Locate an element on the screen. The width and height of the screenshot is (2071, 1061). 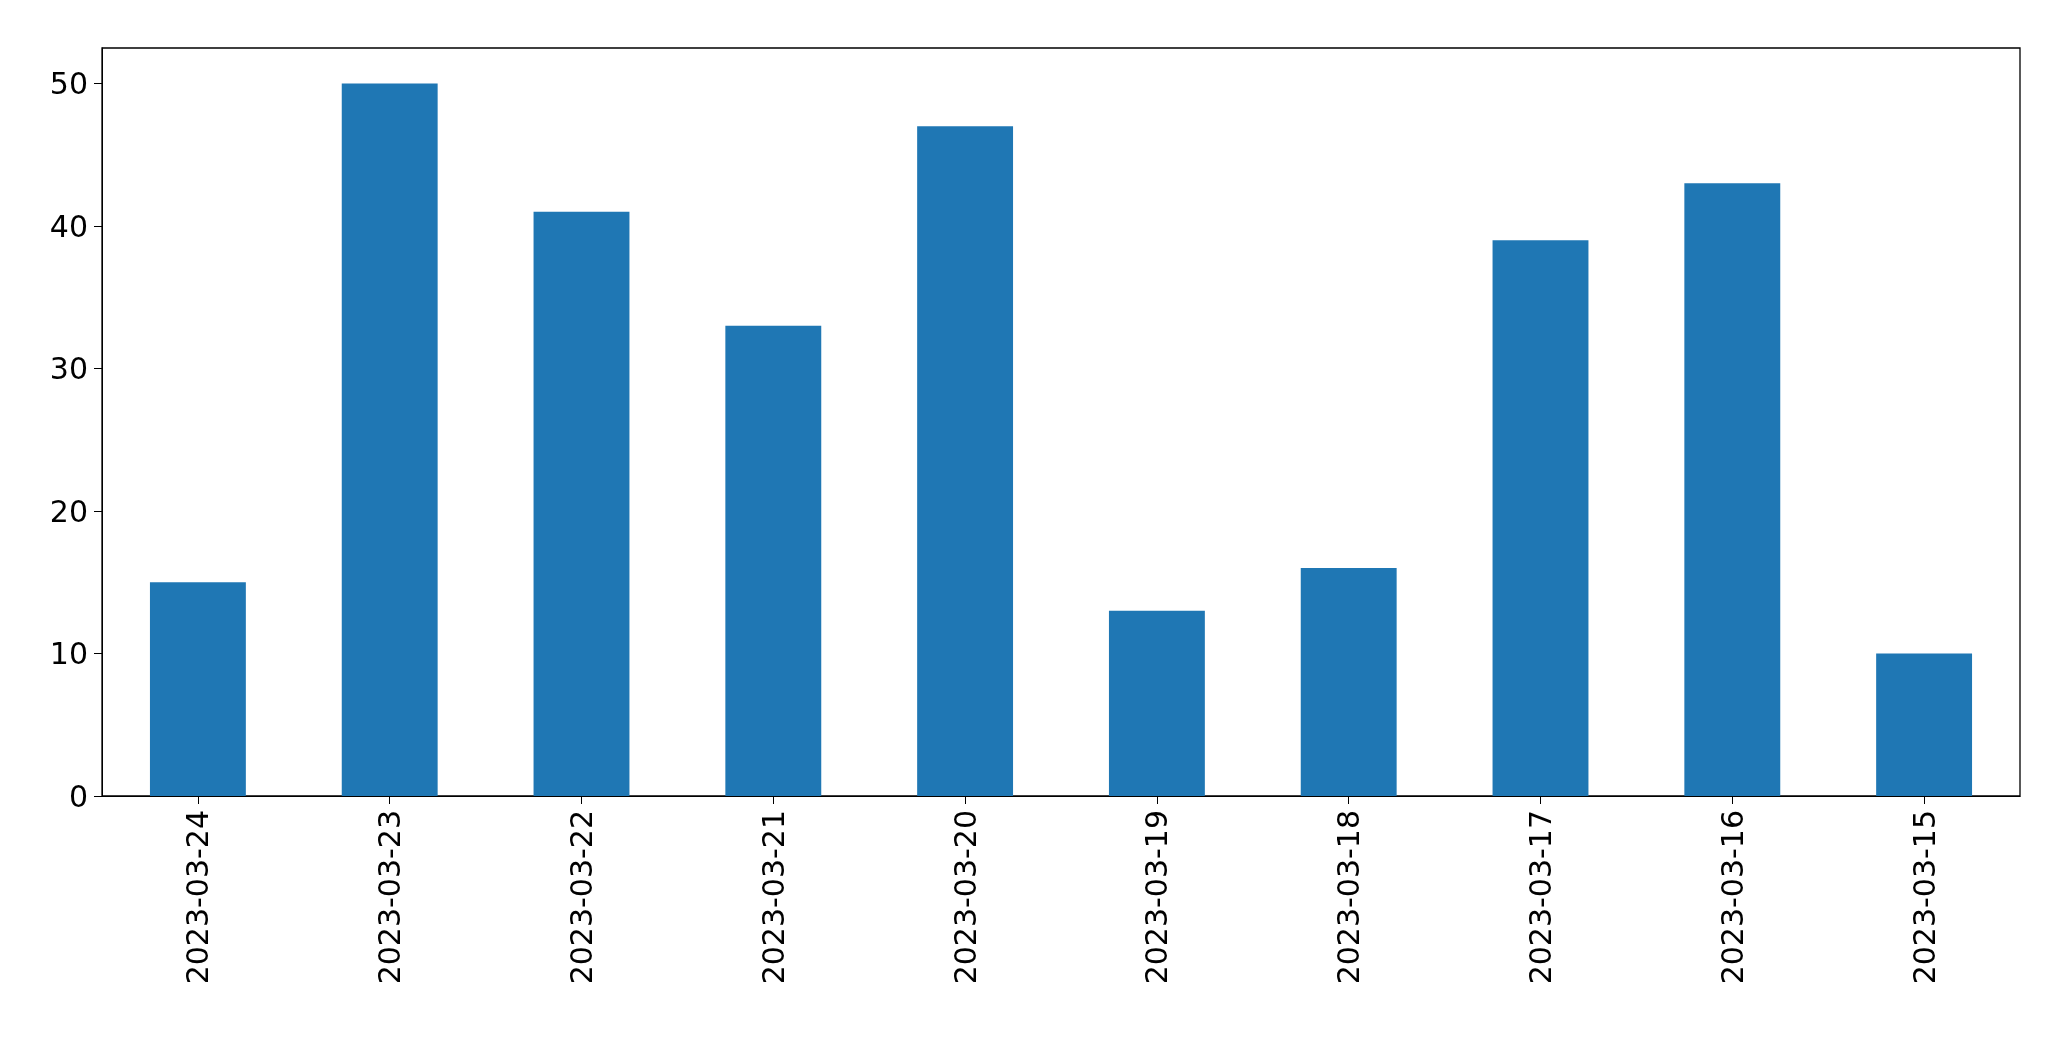
y-tick-label: 30 is located at coordinates (68, 369).